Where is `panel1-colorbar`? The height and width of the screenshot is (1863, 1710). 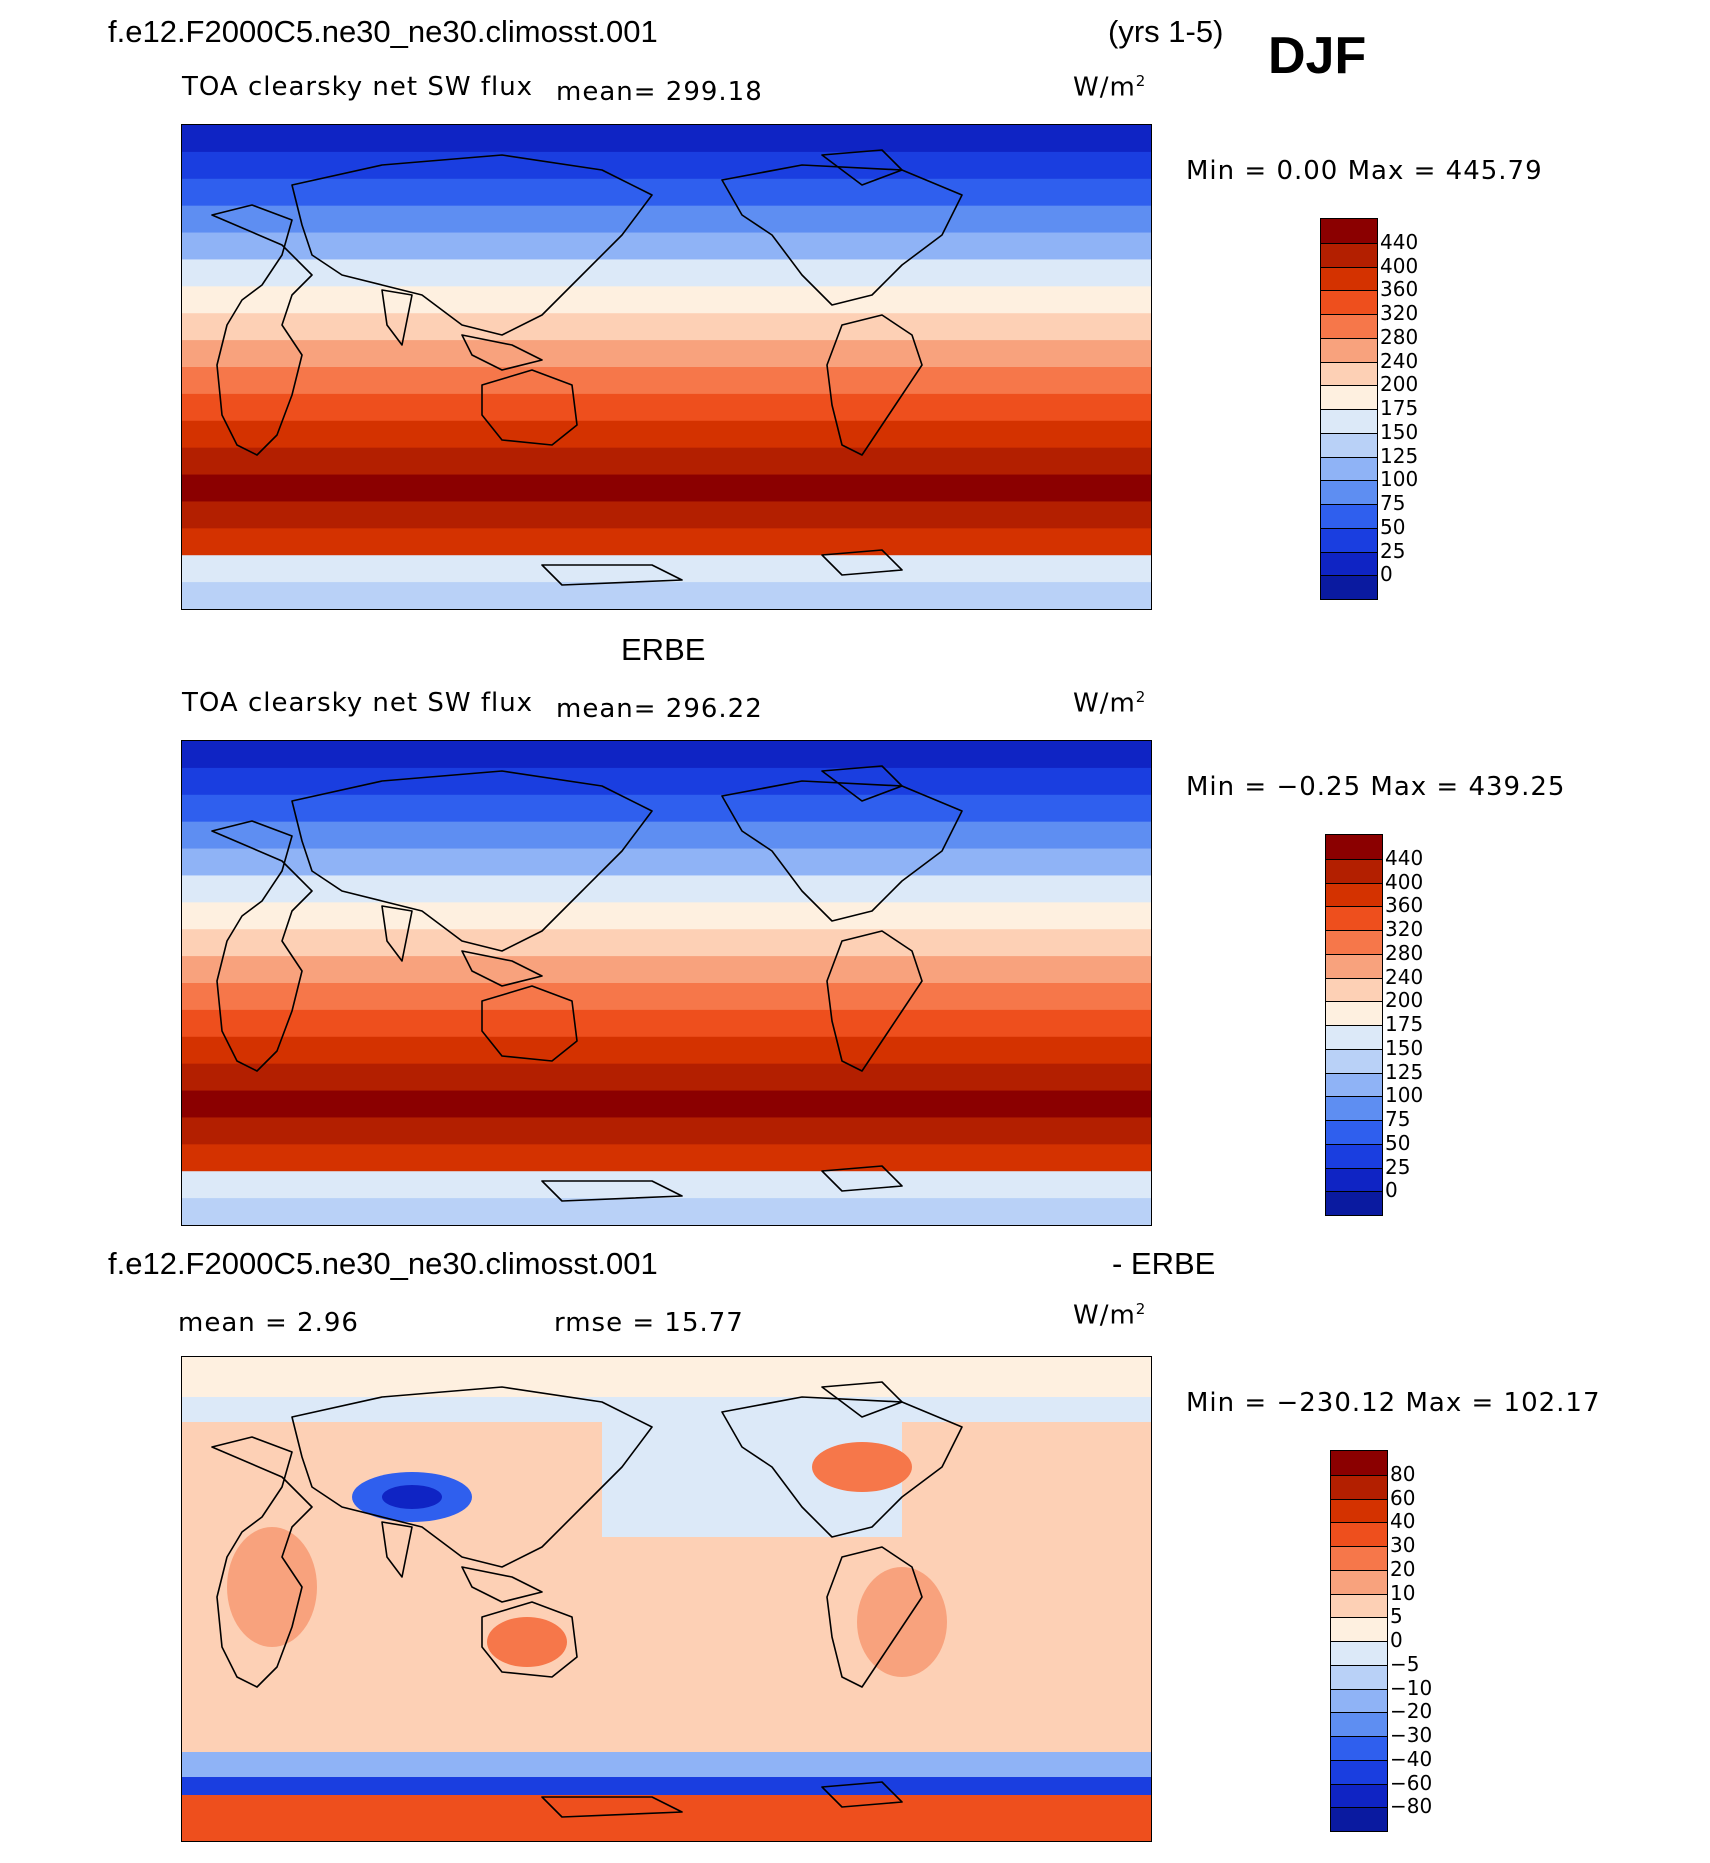
panel1-colorbar is located at coordinates (1349, 409).